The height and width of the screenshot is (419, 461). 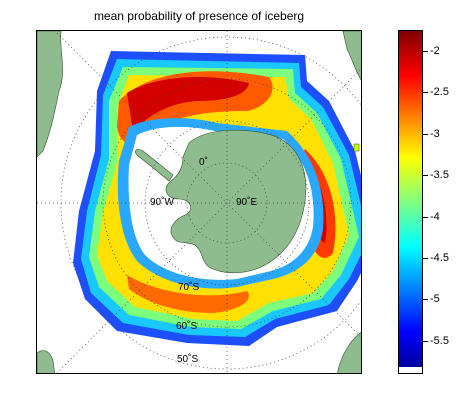 I want to click on colorbar-tick-label: -4.5, so click(x=439, y=258).